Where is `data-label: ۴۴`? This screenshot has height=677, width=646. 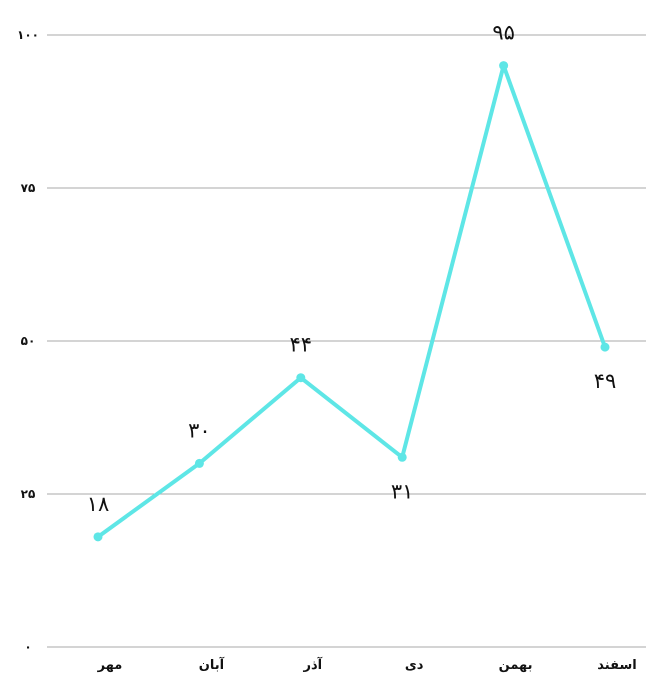 data-label: ۴۴ is located at coordinates (301, 345).